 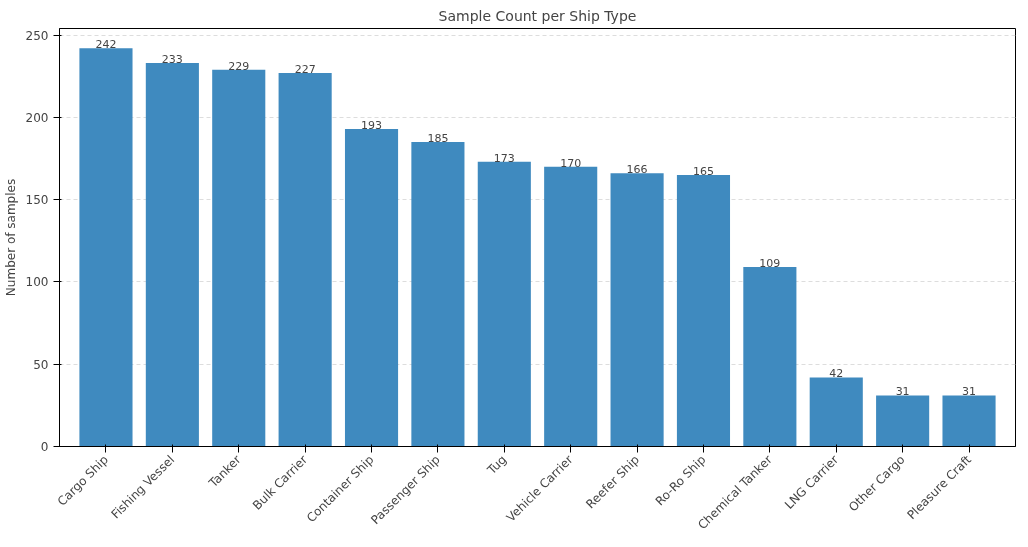 I want to click on data-label: 109, so click(x=770, y=264).